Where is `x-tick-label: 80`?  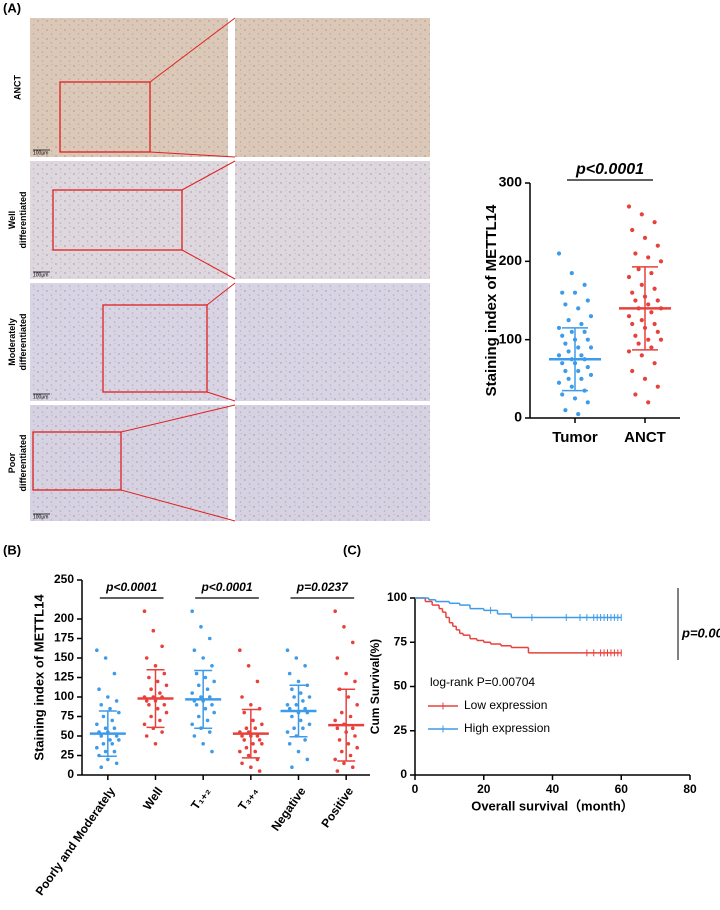 x-tick-label: 80 is located at coordinates (690, 789).